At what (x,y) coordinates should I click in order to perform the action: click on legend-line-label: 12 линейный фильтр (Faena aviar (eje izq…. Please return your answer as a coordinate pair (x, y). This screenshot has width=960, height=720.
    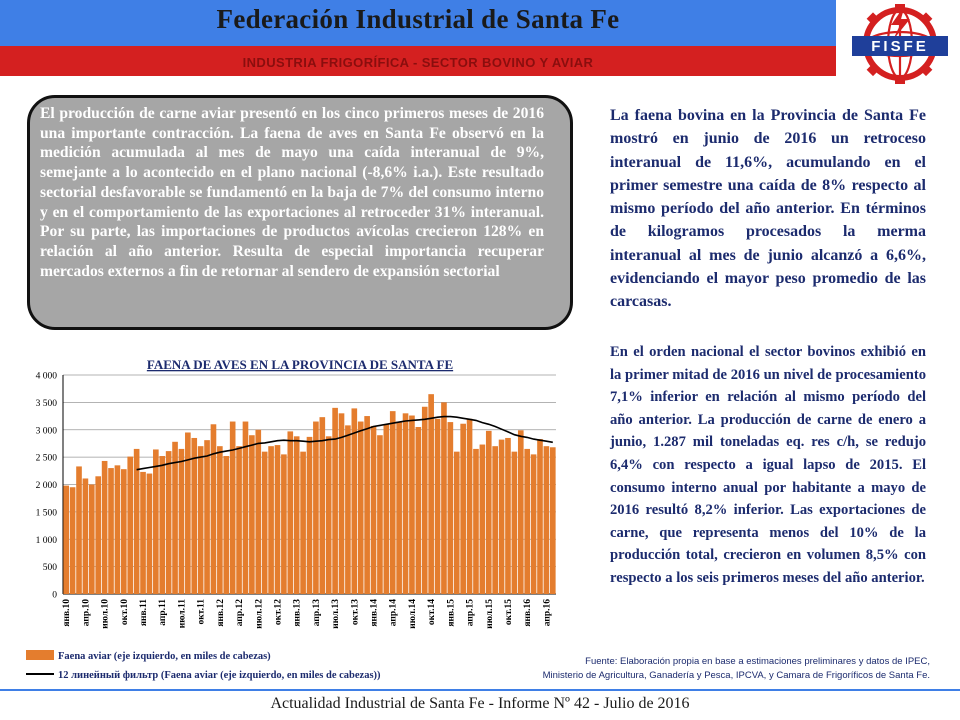
    Looking at the image, I should click on (219, 675).